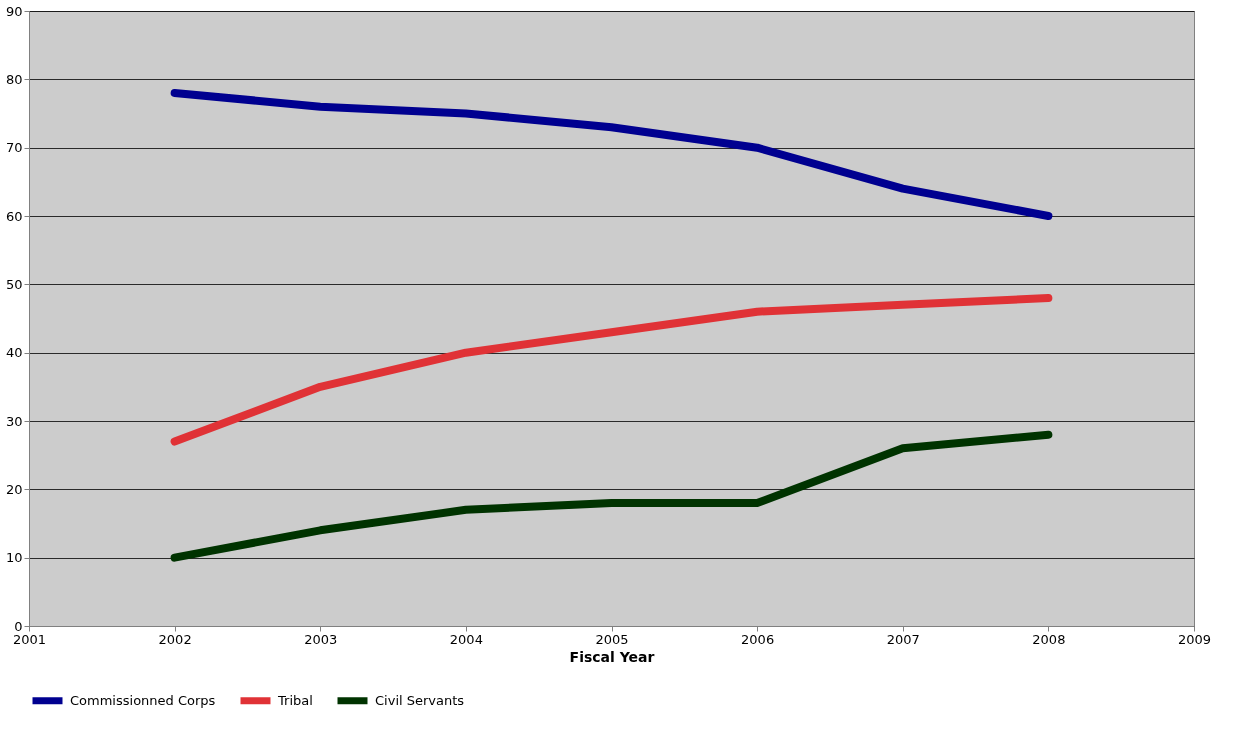  Describe the element at coordinates (612, 639) in the screenshot. I see `x-tick-label: 2005` at that location.